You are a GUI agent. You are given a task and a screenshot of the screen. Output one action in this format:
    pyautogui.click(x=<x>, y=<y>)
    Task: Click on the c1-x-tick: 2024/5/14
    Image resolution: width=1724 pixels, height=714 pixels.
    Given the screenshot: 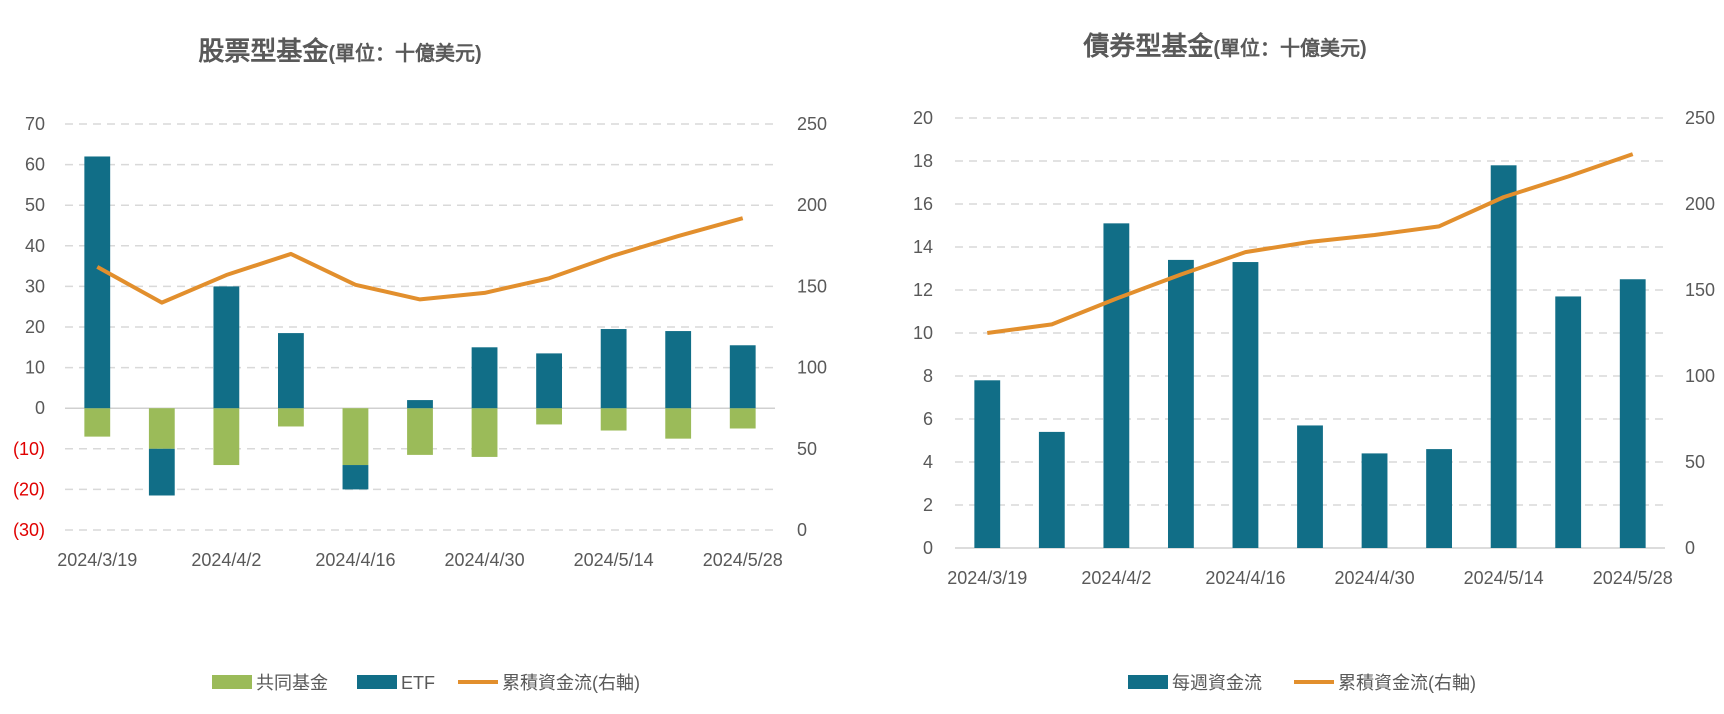 What is the action you would take?
    pyautogui.click(x=614, y=560)
    